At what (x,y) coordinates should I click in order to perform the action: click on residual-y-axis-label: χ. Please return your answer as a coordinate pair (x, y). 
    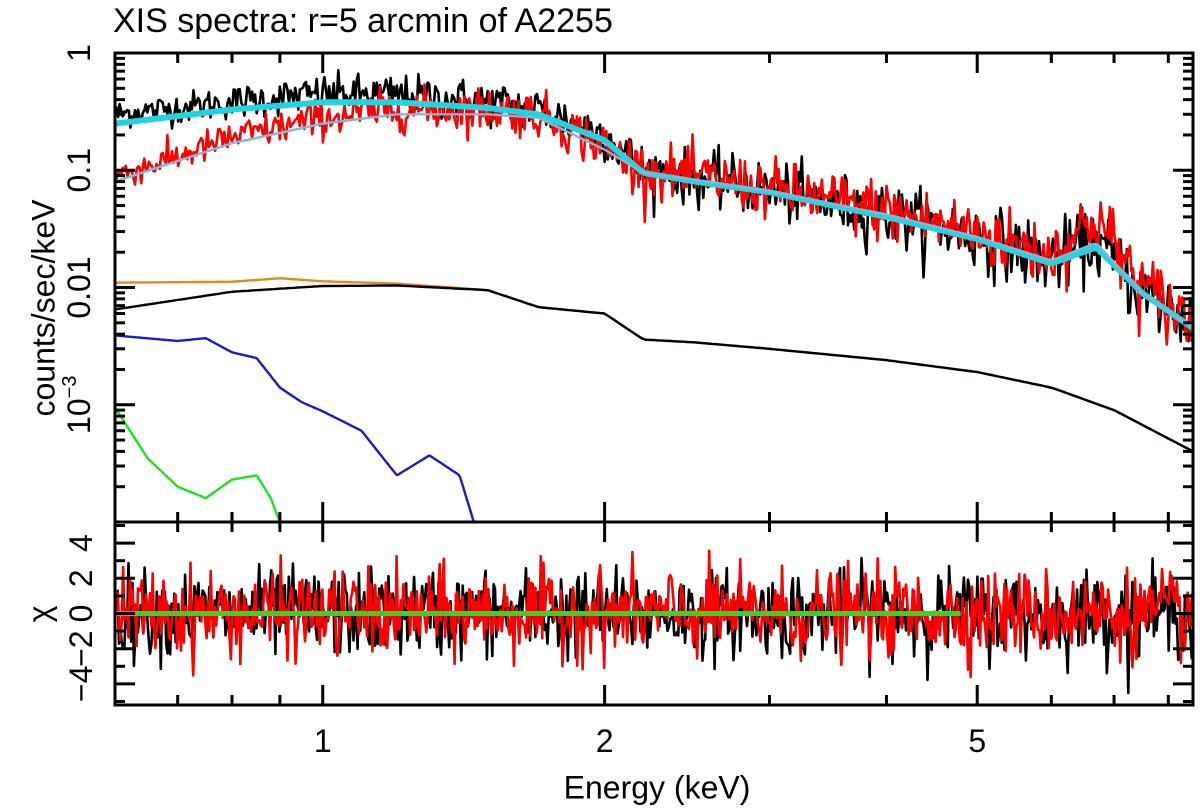
    Looking at the image, I should click on (39, 614).